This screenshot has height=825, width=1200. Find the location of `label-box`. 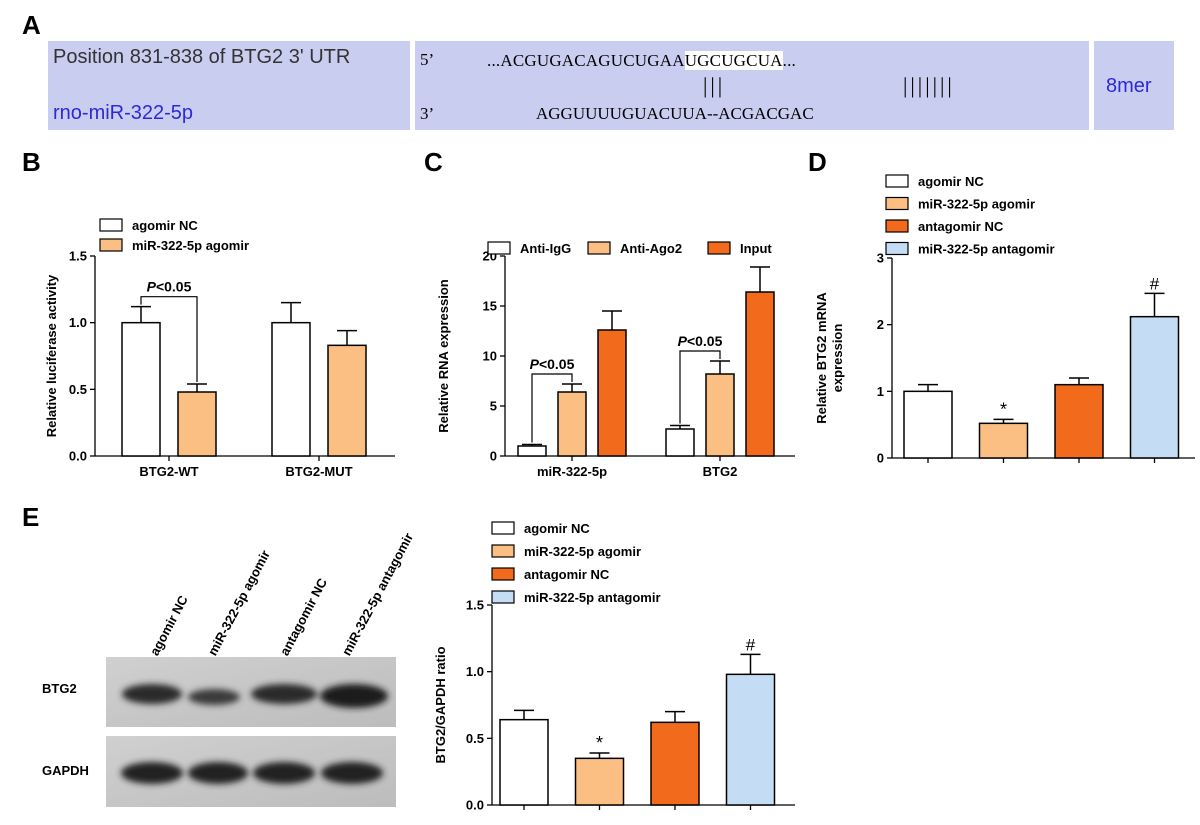

label-box is located at coordinates (229, 85).